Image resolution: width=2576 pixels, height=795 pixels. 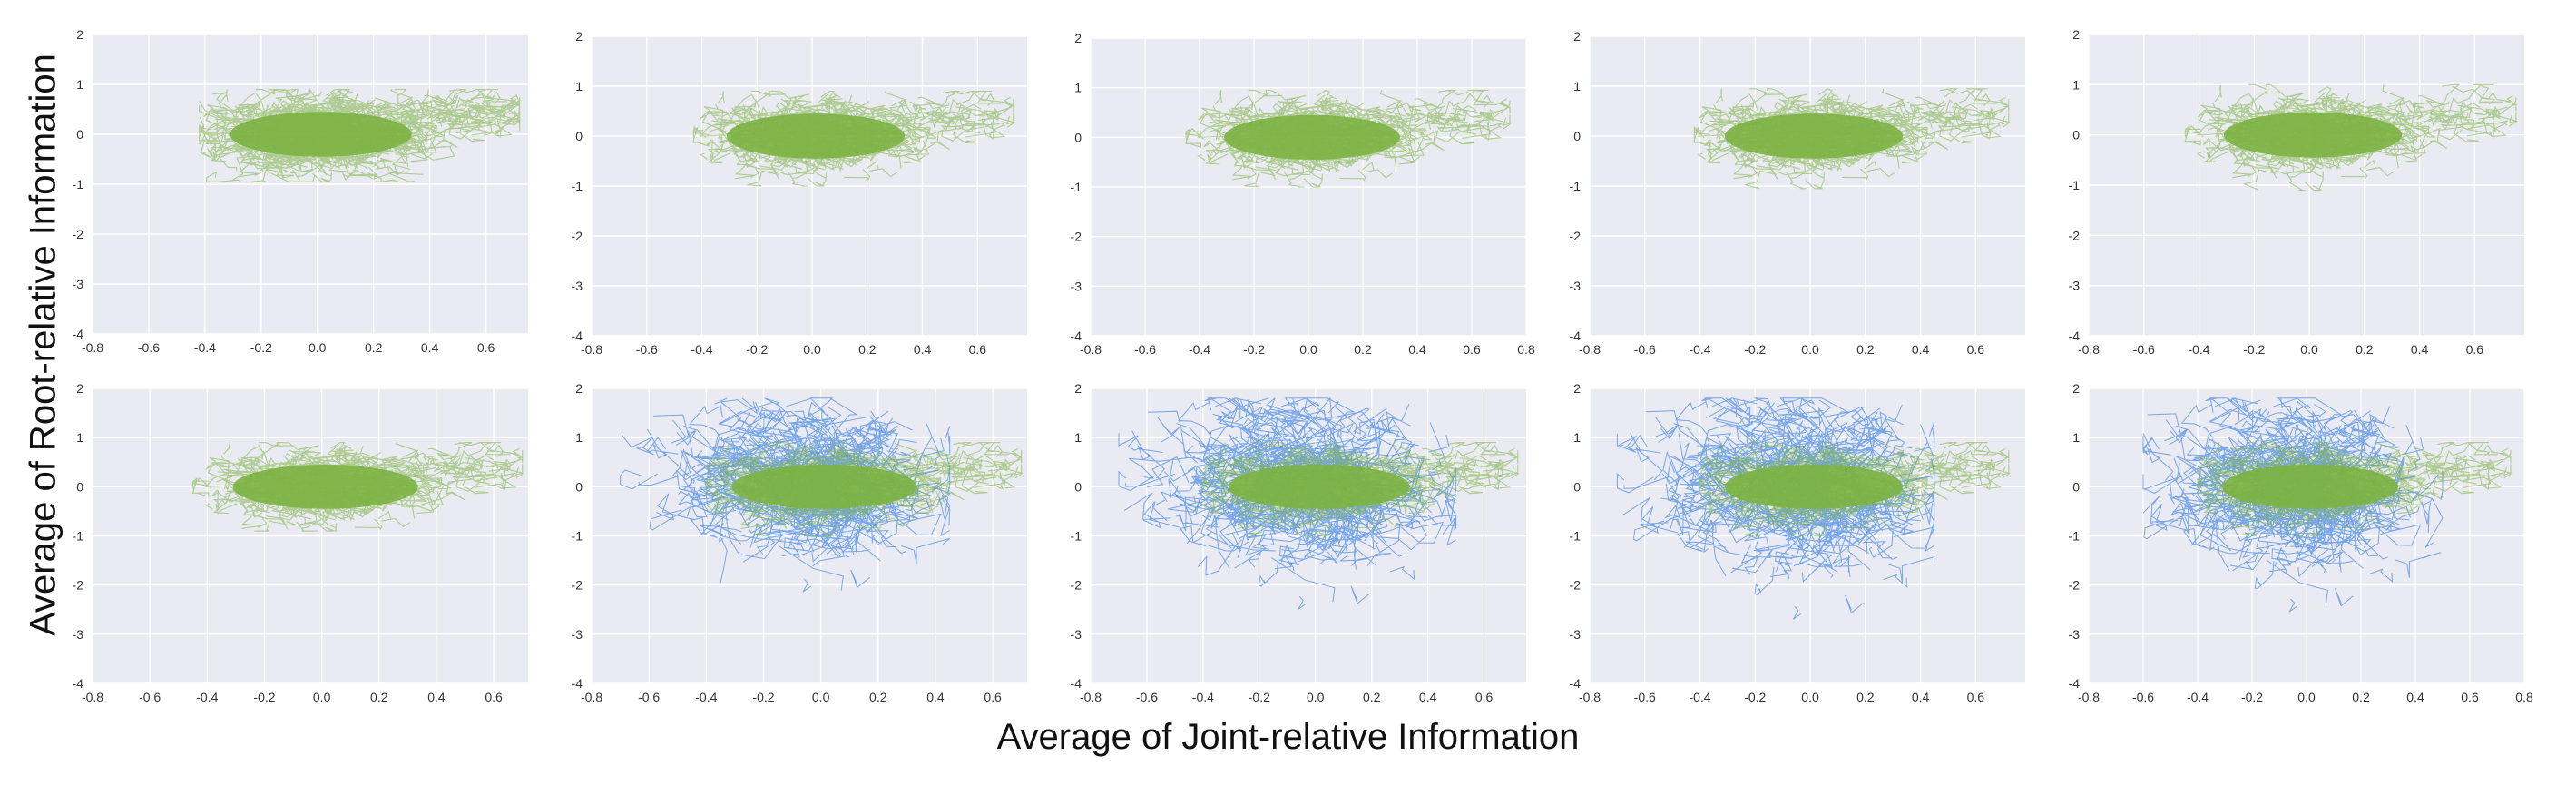 What do you see at coordinates (2296, 192) in the screenshot?
I see `panel-row1-col5: -0.8 -0.6 -0.4 -0.2 0.0 0.2 0.4 0.6 2 1 0 -1 -2 -3 -4` at bounding box center [2296, 192].